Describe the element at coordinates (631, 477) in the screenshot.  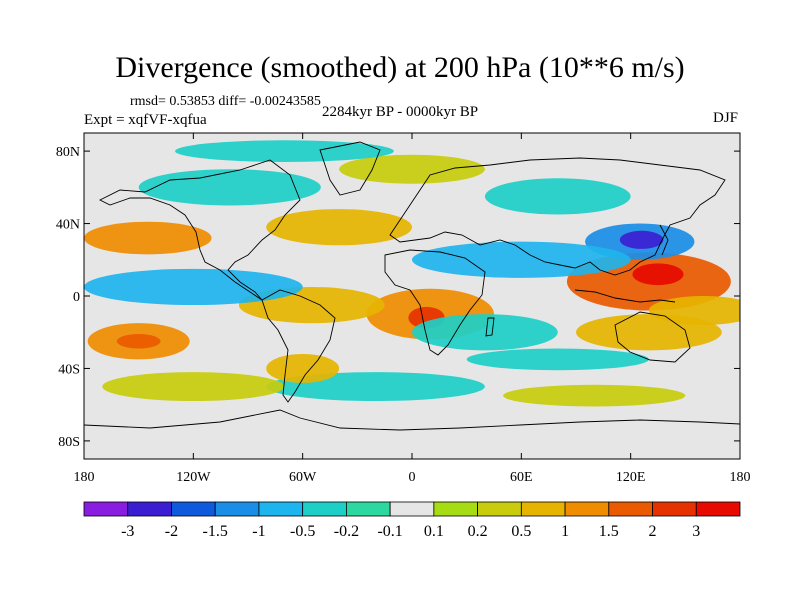
I see `x-tick-label: 120E` at that location.